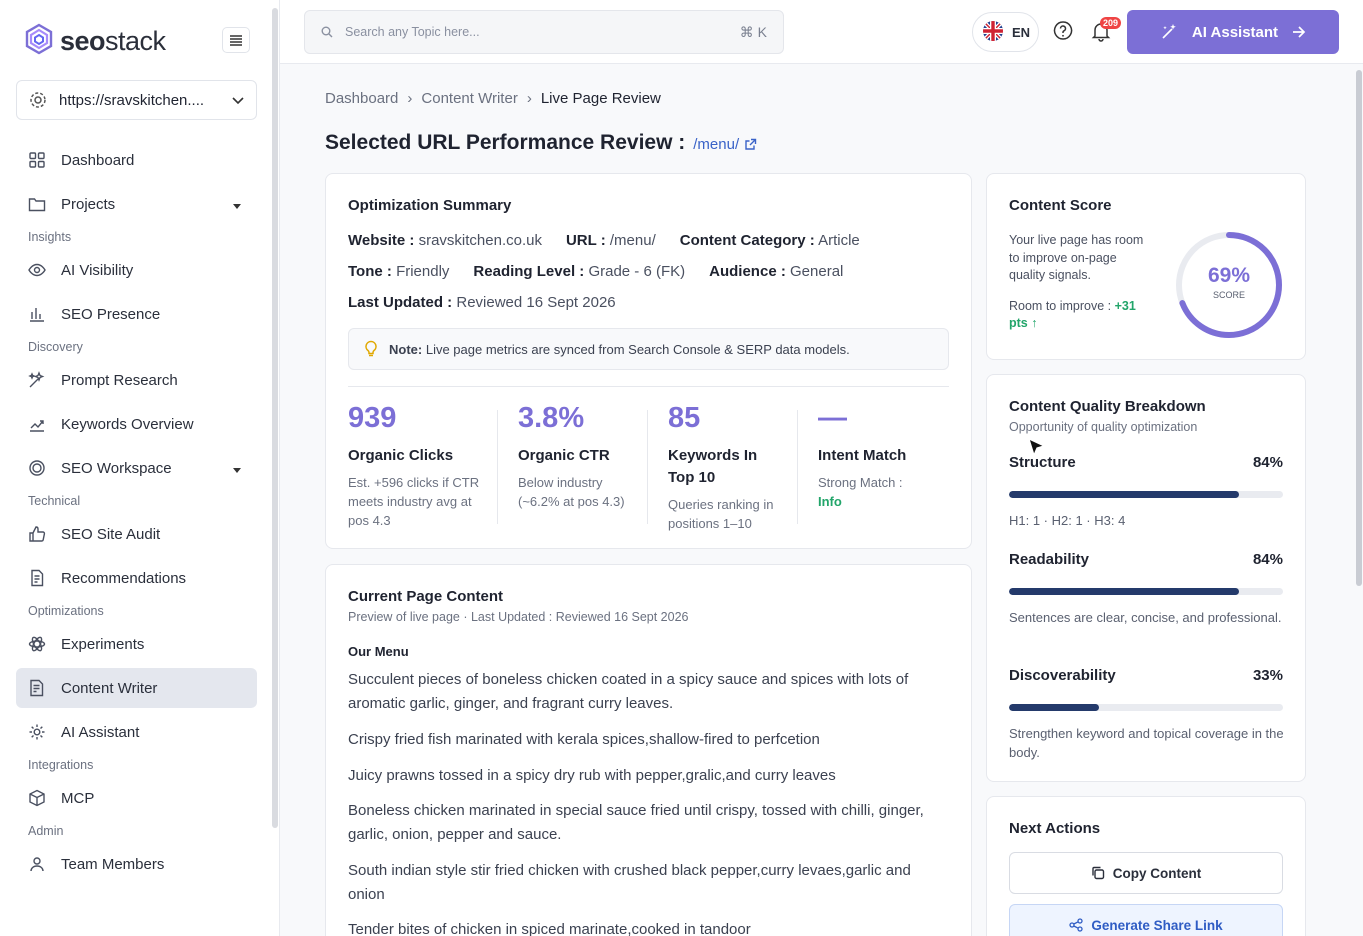  I want to click on score-ring, so click(1229, 285).